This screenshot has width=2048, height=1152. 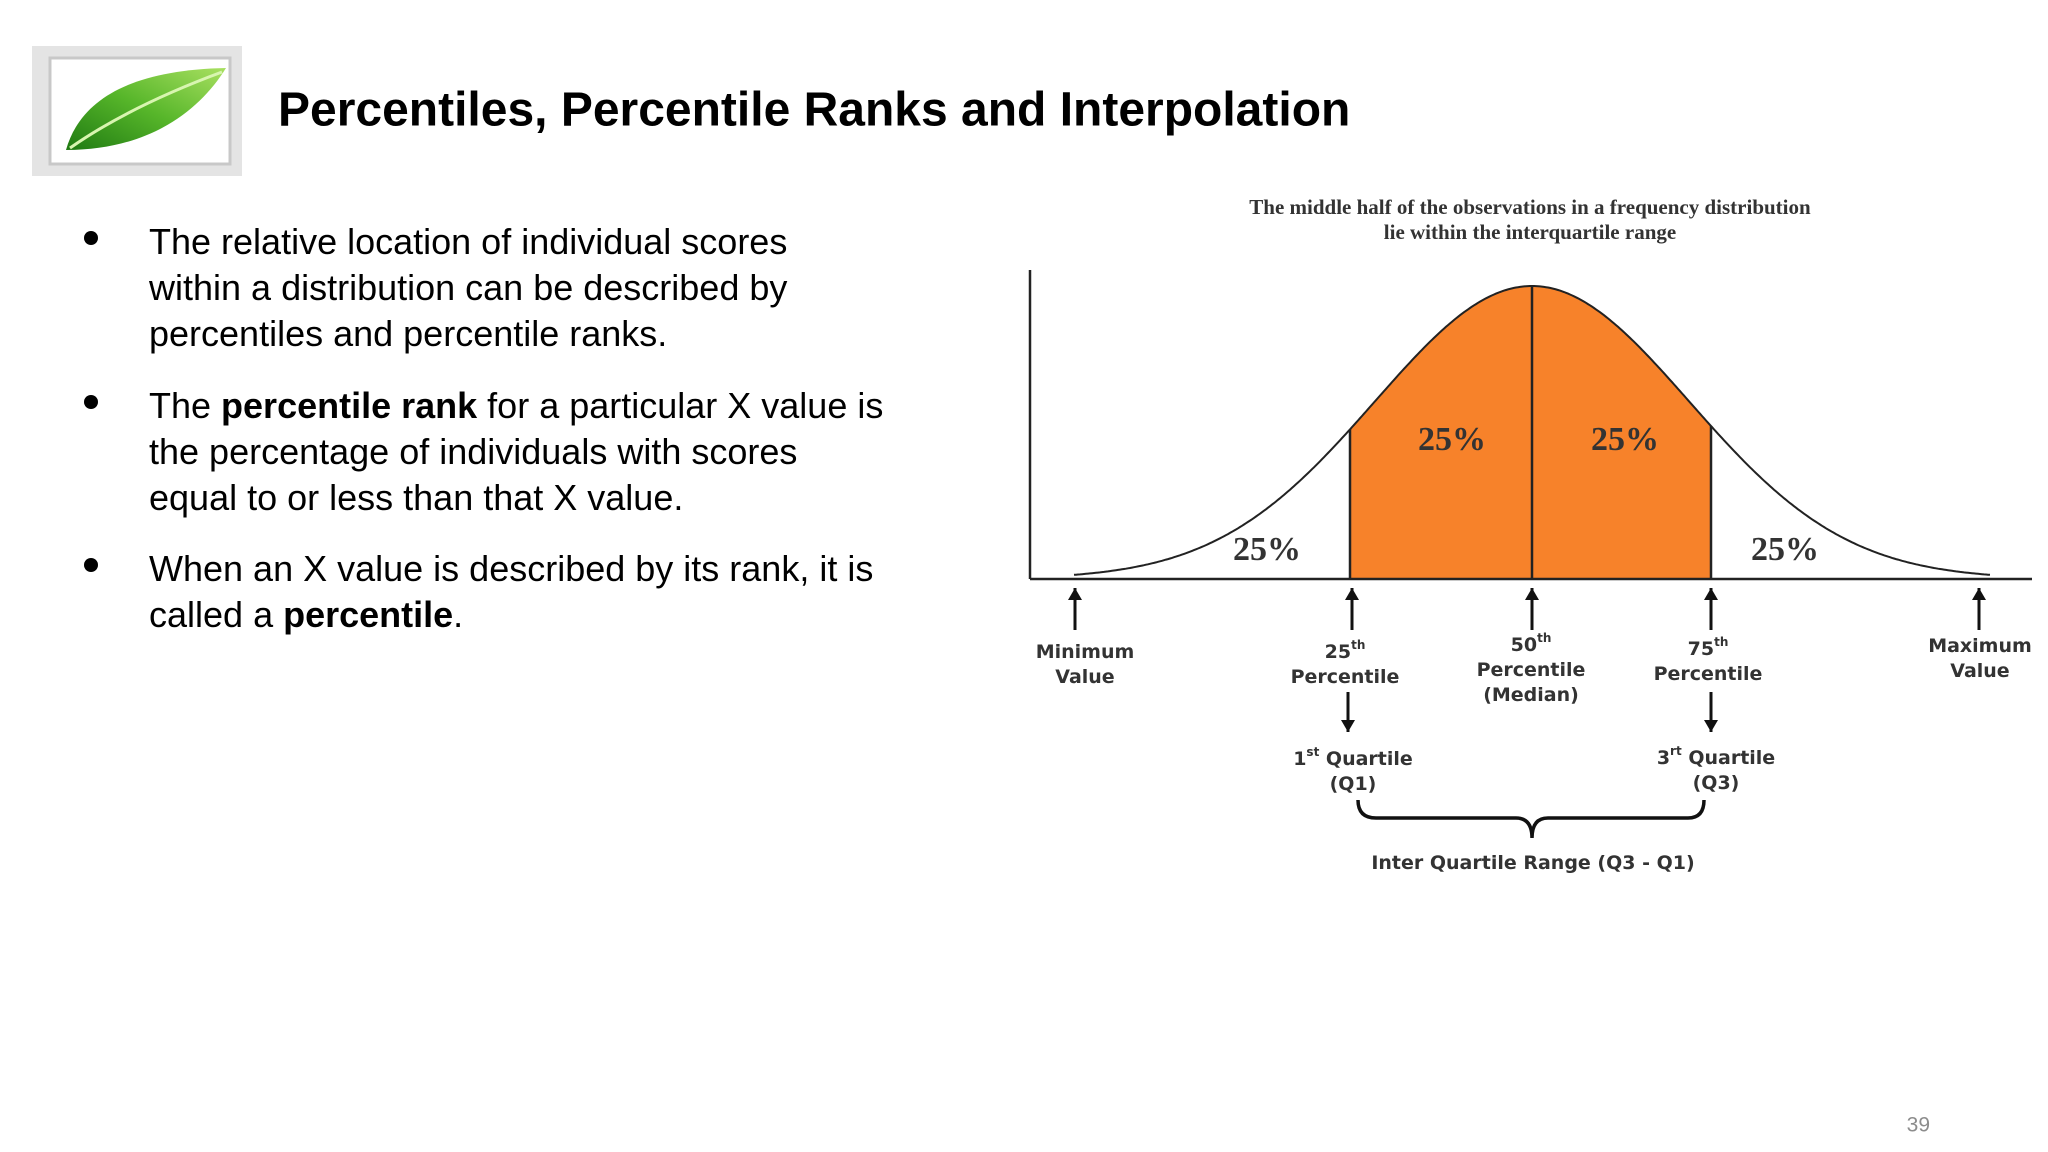 I want to click on text-line: 1st Quartile, so click(x=1353, y=757).